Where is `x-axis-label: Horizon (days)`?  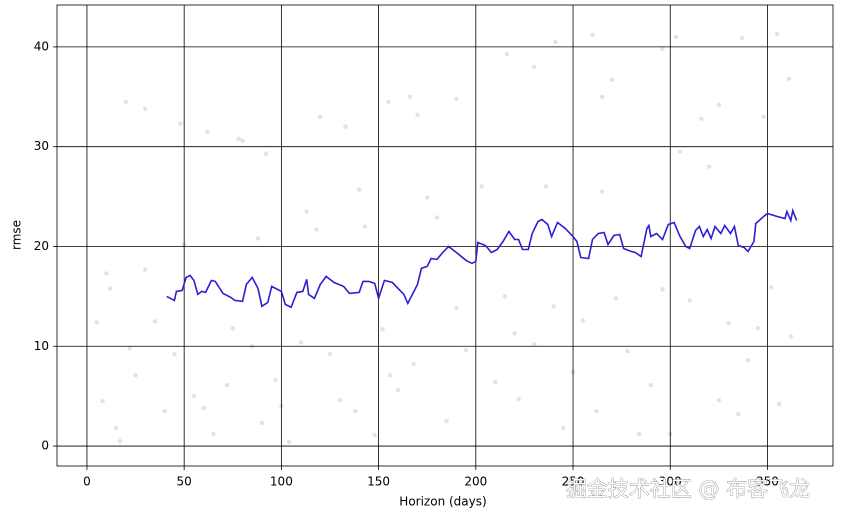
x-axis-label: Horizon (days) is located at coordinates (442, 502).